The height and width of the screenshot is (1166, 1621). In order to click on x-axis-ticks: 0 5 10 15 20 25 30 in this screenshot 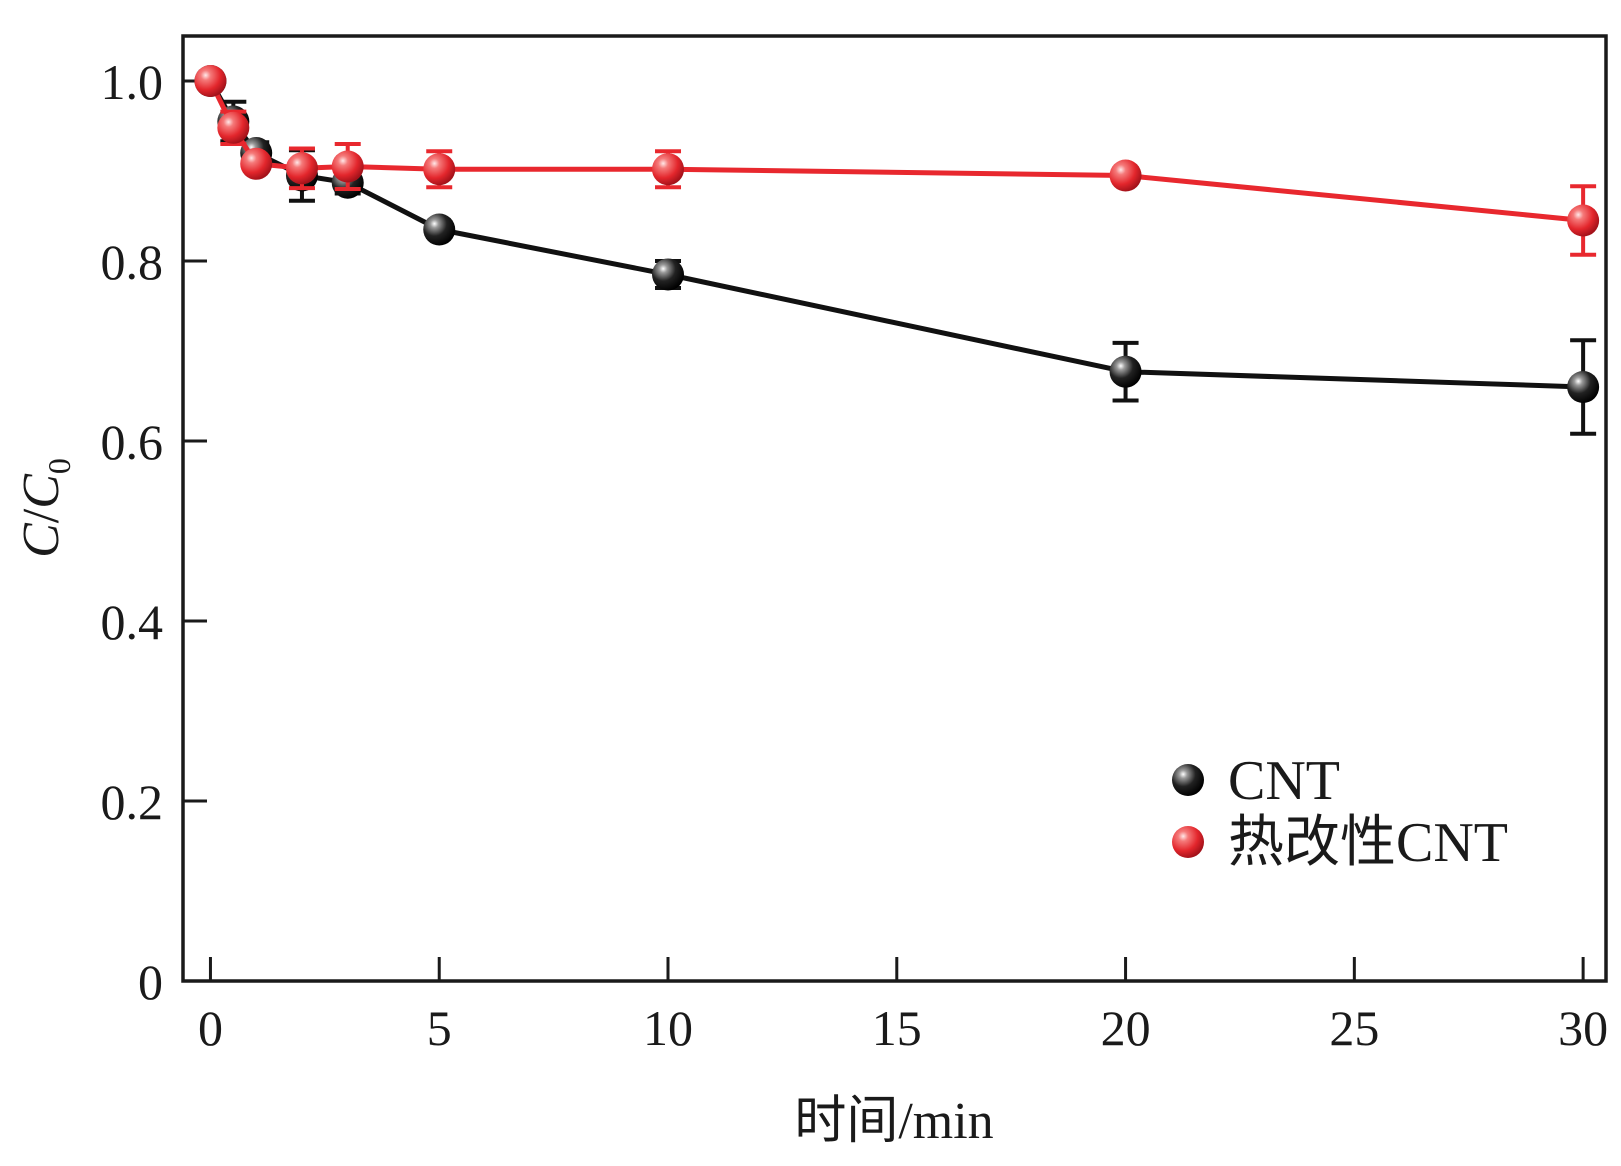, I will do `click(903, 1006)`.